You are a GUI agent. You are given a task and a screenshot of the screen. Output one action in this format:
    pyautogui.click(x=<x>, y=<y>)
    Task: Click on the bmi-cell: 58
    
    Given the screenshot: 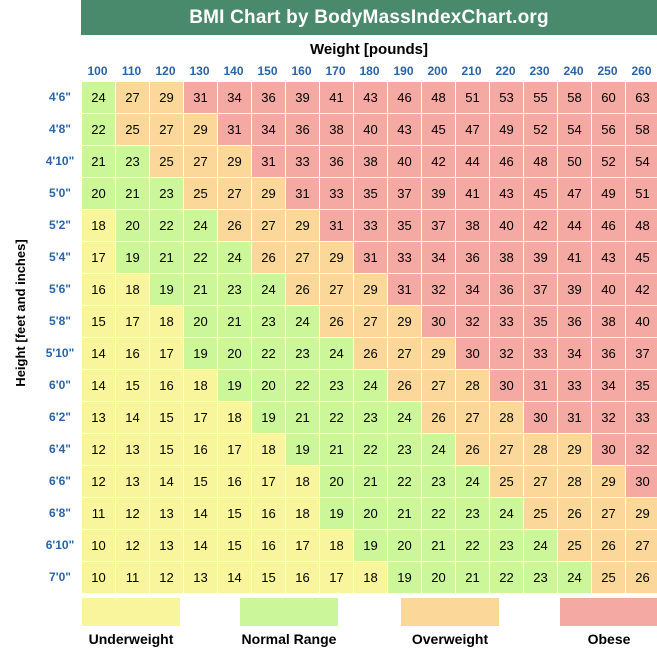 What is the action you would take?
    pyautogui.click(x=574, y=97)
    